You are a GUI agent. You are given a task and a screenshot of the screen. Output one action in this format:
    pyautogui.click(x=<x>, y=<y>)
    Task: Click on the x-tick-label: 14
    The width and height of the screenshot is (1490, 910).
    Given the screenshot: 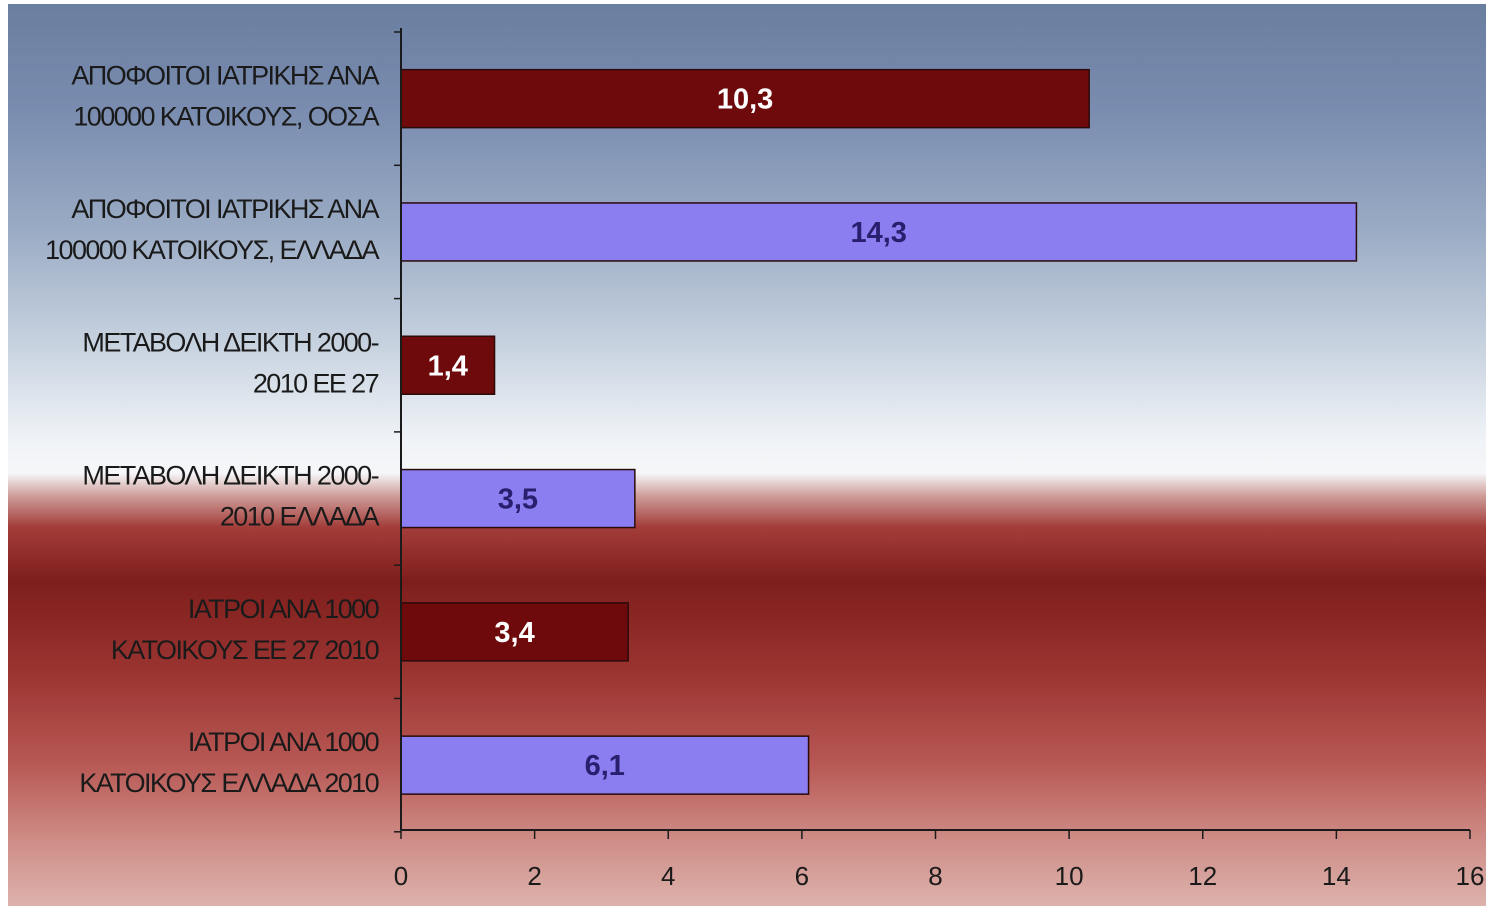 What is the action you would take?
    pyautogui.click(x=1336, y=876)
    